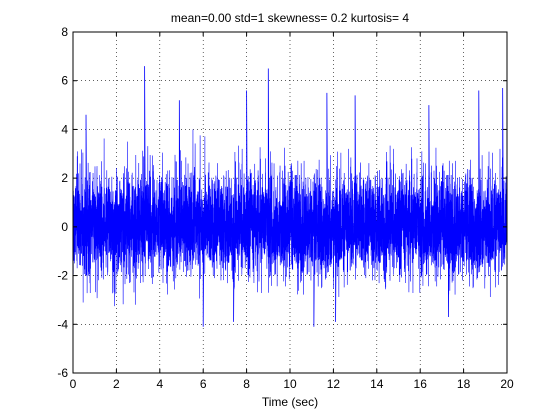 The image size is (560, 420). What do you see at coordinates (377, 384) in the screenshot?
I see `x-tick-label: 14` at bounding box center [377, 384].